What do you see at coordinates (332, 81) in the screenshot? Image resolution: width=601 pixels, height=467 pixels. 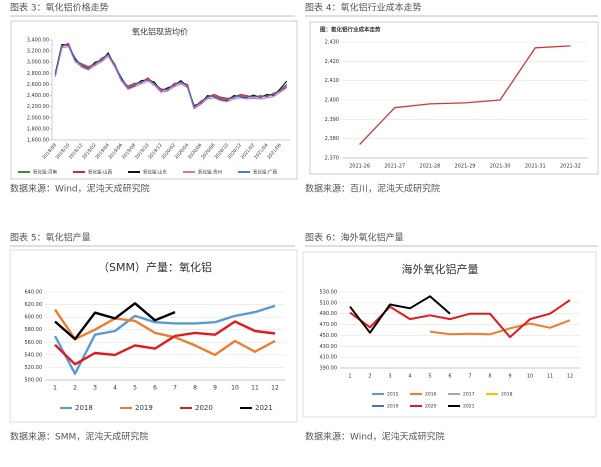 I see `y-tick-label: 2,410` at bounding box center [332, 81].